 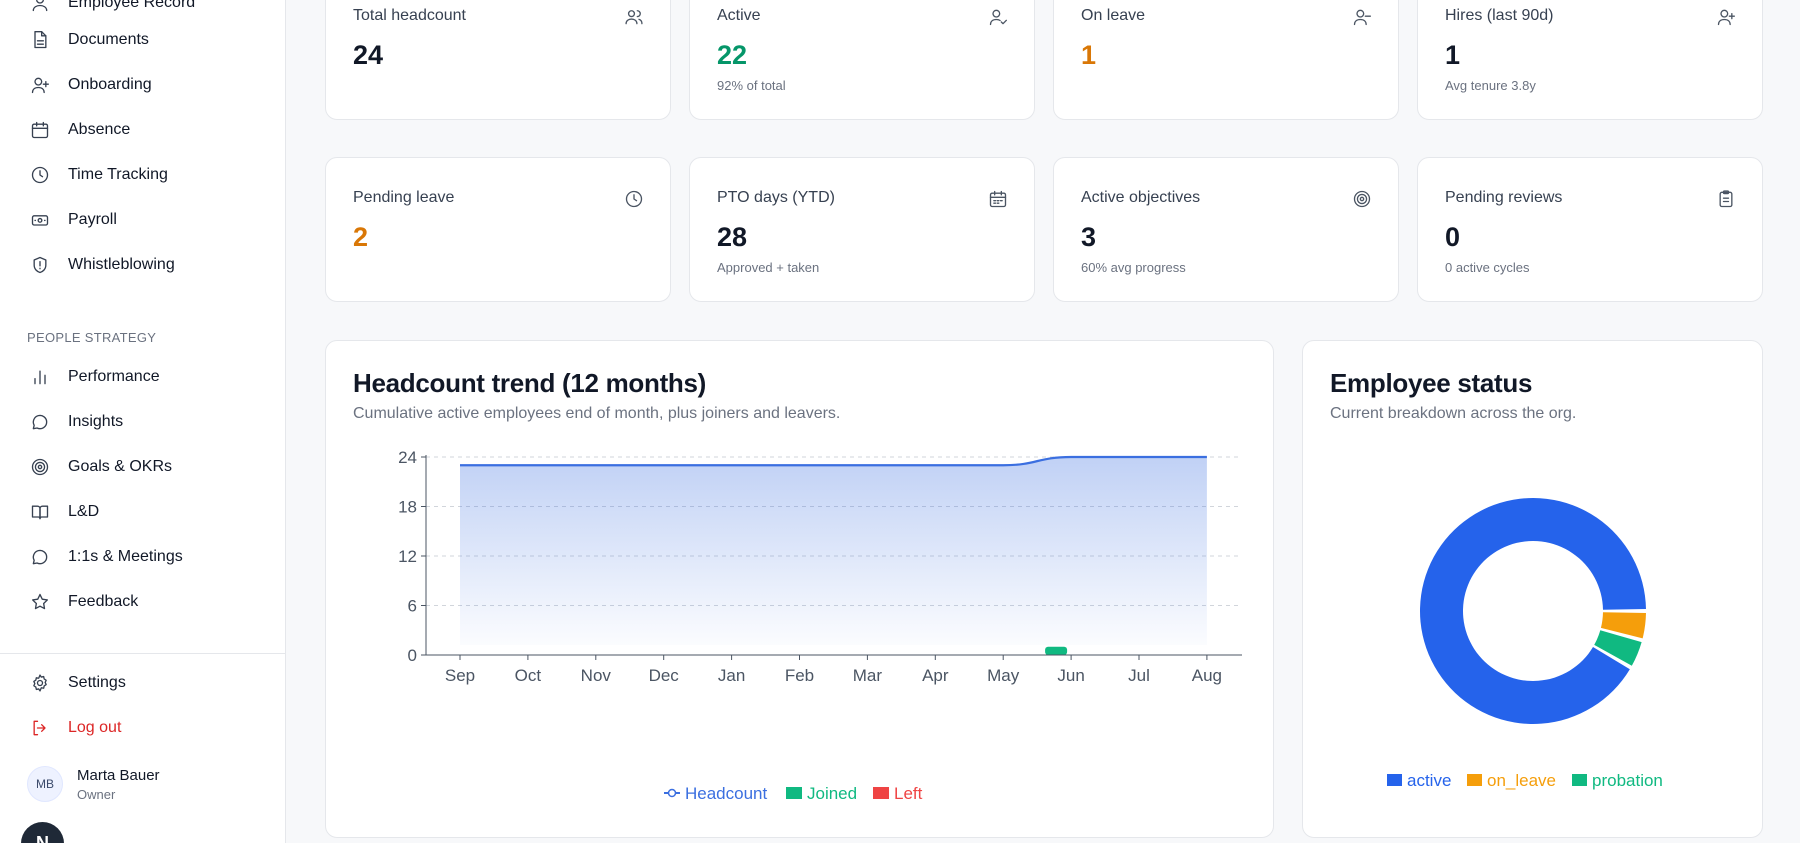 What do you see at coordinates (1590, 229) in the screenshot?
I see `stat-card-pending-reviews: Pending reviews 0 0 active cycles` at bounding box center [1590, 229].